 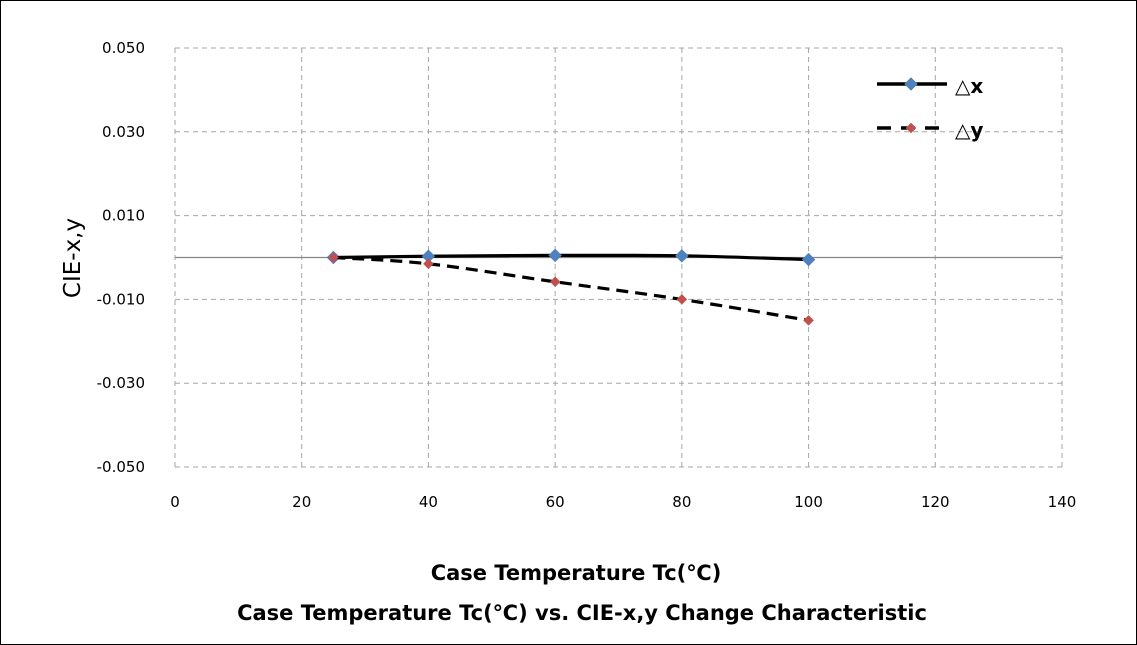 What do you see at coordinates (935, 502) in the screenshot?
I see `x-tick-label: 120` at bounding box center [935, 502].